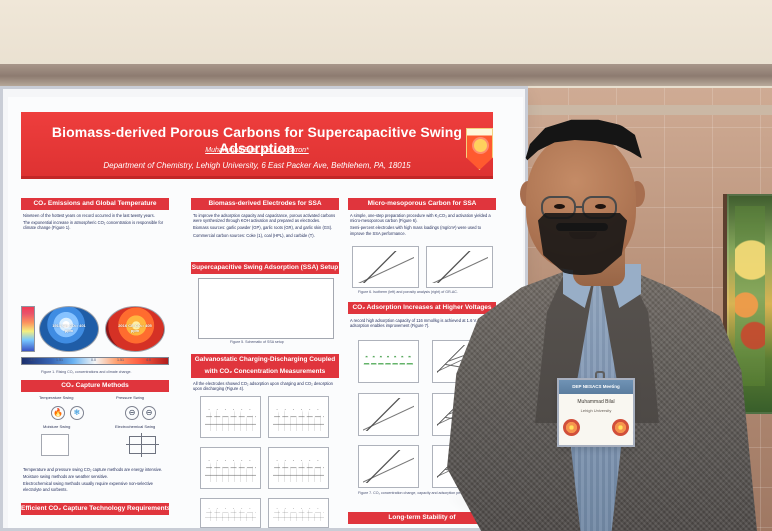 Image resolution: width=772 pixels, height=531 pixels. I want to click on porosity-line, so click(459, 267).